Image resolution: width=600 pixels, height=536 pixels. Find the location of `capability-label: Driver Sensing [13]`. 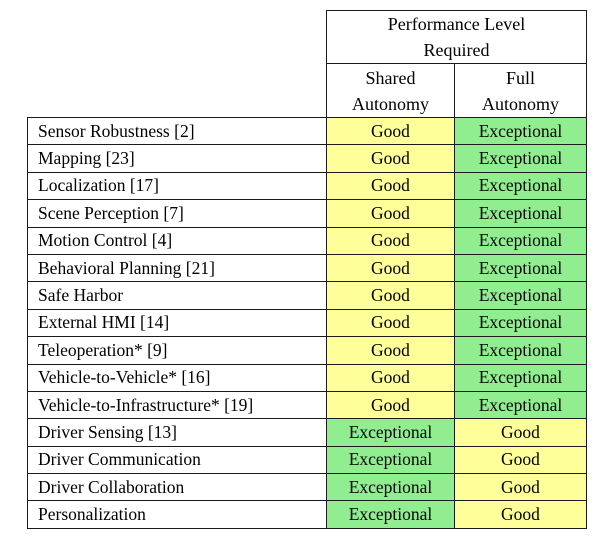

capability-label: Driver Sensing [13] is located at coordinates (177, 432).